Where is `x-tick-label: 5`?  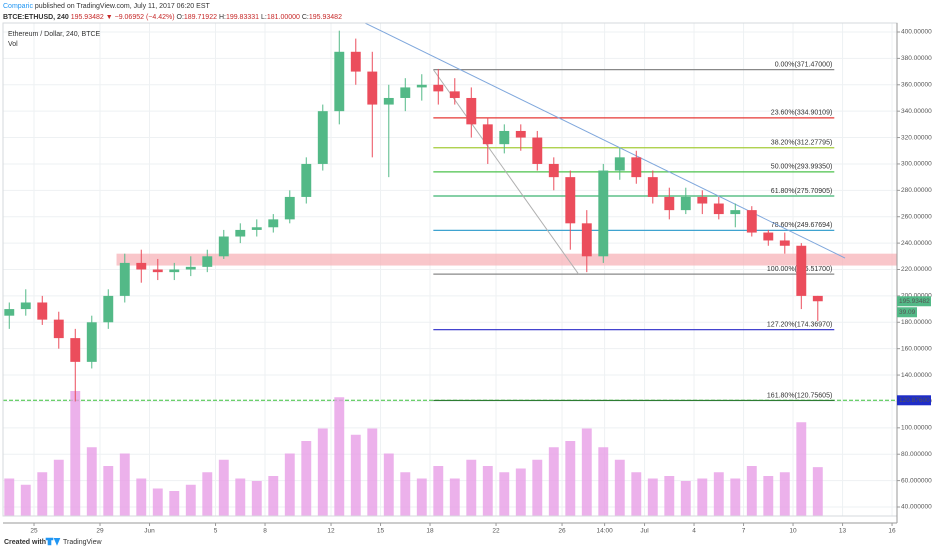 x-tick-label: 5 is located at coordinates (216, 531).